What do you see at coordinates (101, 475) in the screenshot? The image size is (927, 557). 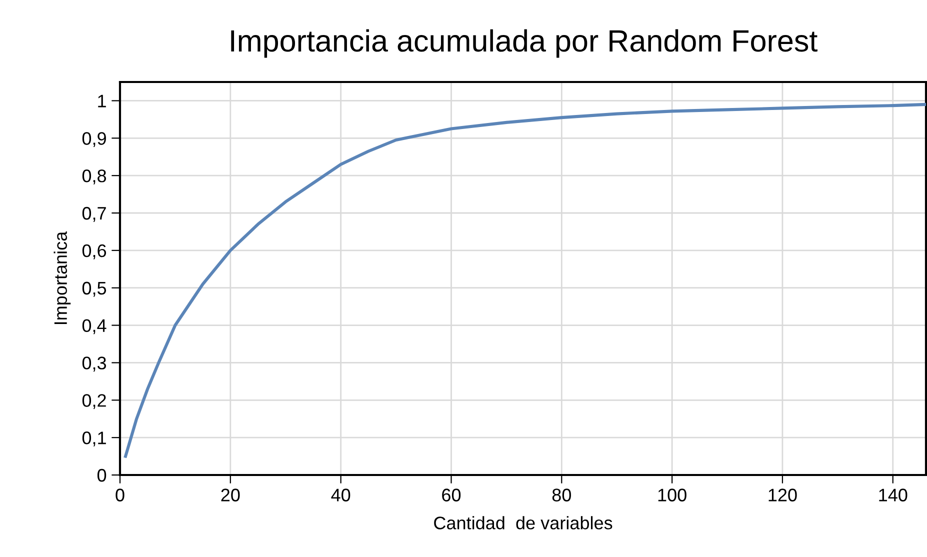 I see `y-tick-label: 0` at bounding box center [101, 475].